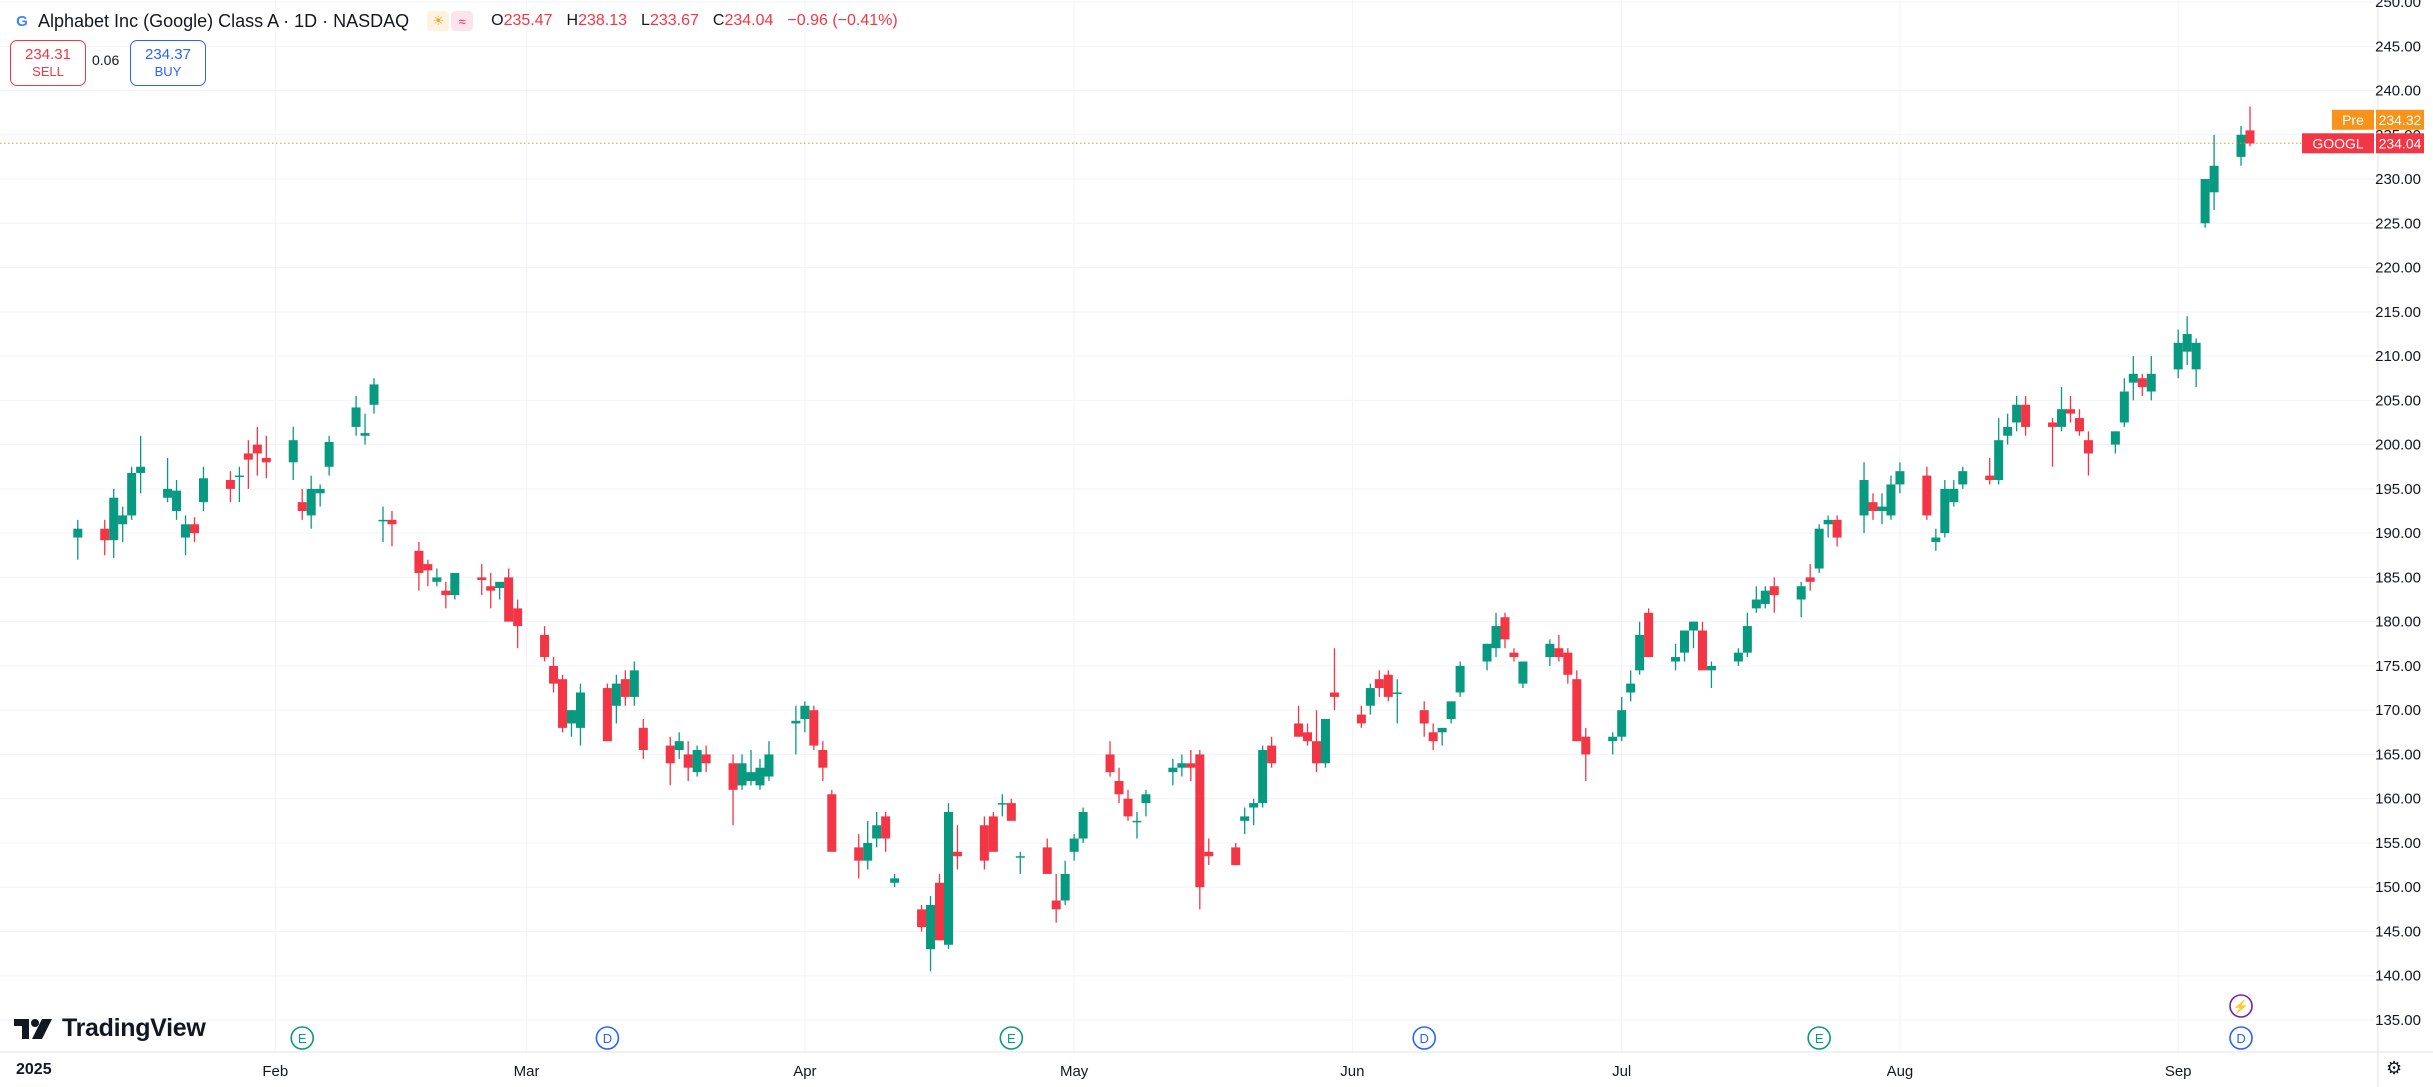  What do you see at coordinates (110, 1028) in the screenshot?
I see `tradingview-logo: TradingView` at bounding box center [110, 1028].